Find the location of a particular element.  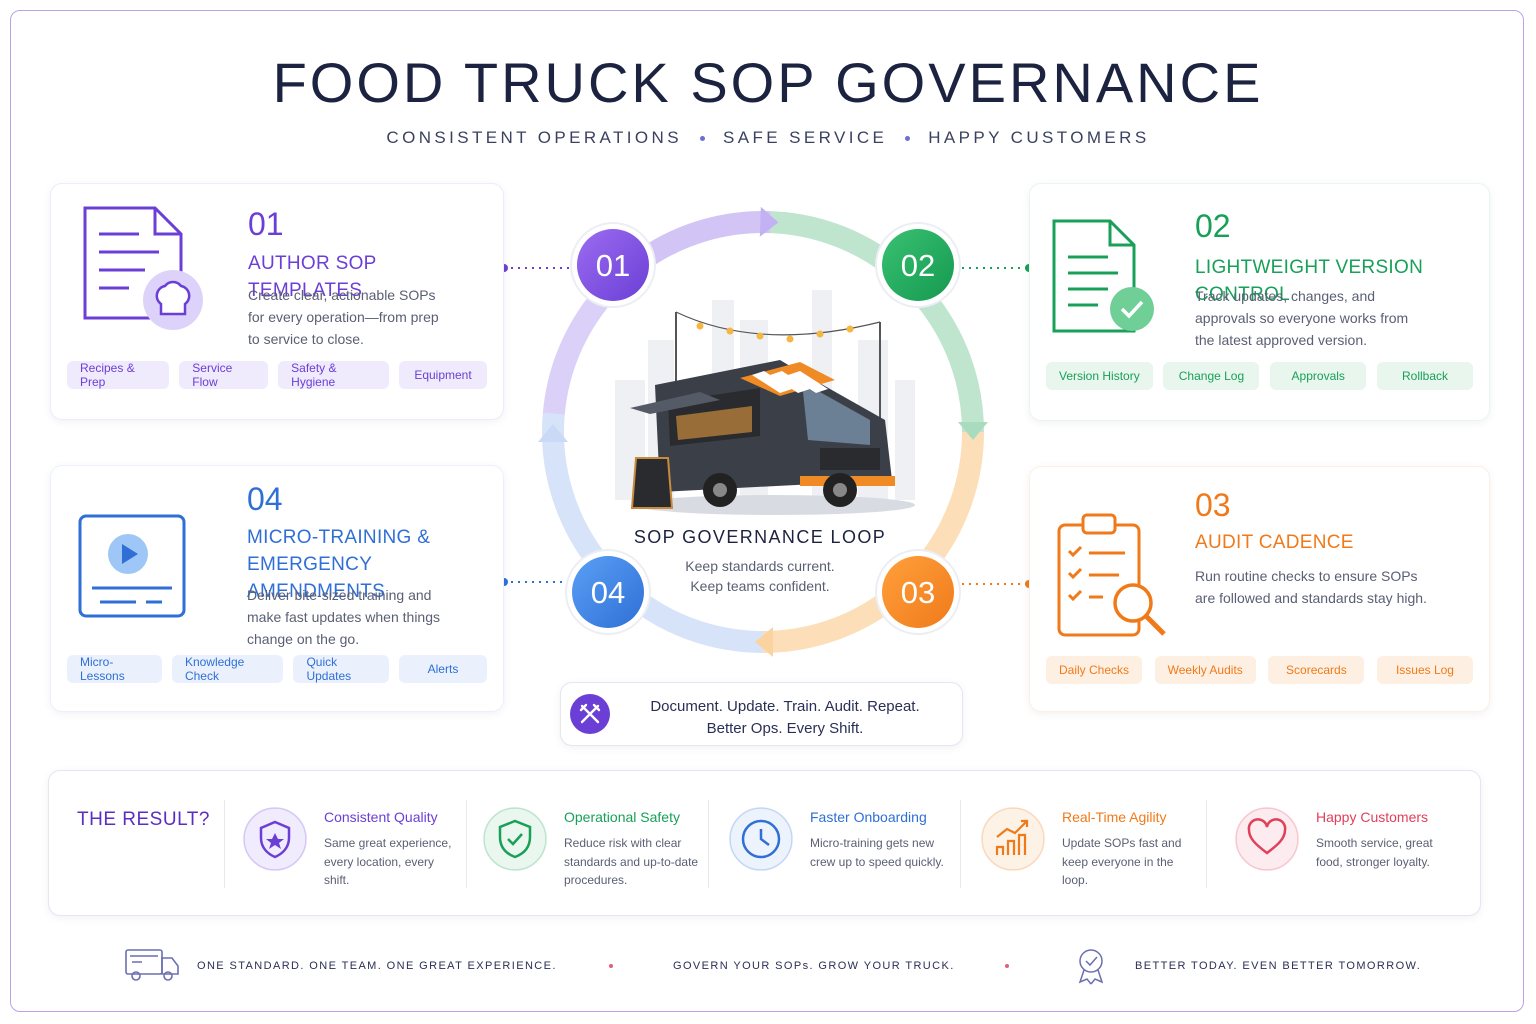

side-awning is located at coordinates (675, 403).